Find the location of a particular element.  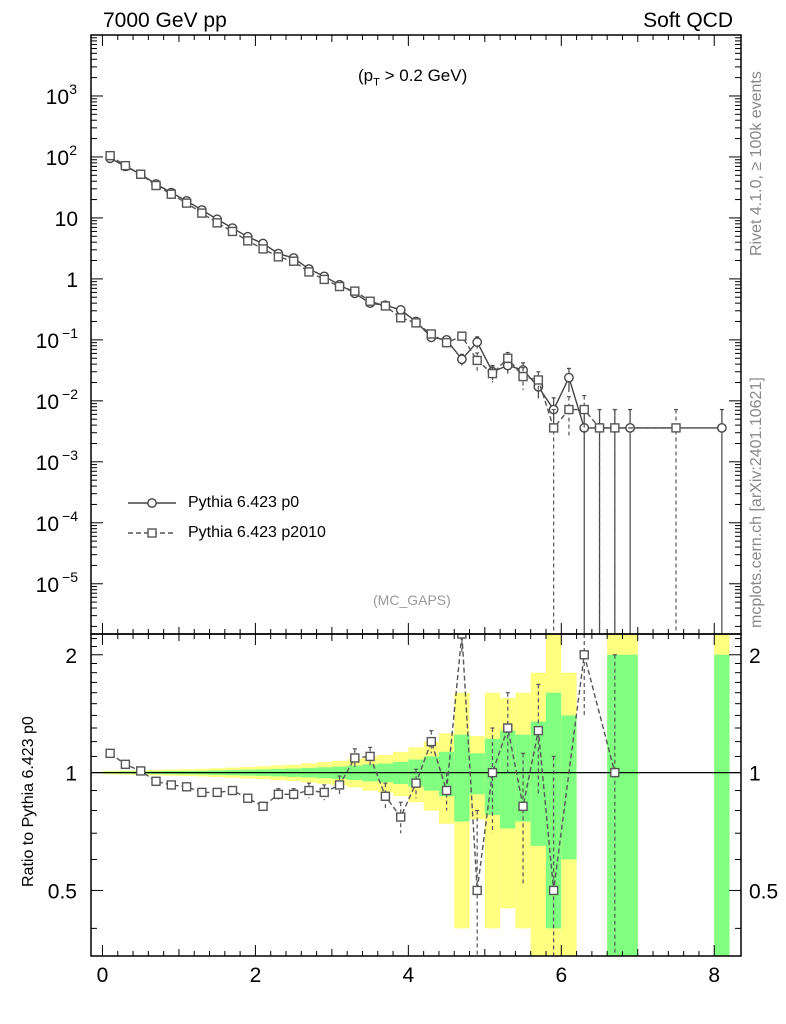

analysis-label: (MC_GAPS) is located at coordinates (412, 600).